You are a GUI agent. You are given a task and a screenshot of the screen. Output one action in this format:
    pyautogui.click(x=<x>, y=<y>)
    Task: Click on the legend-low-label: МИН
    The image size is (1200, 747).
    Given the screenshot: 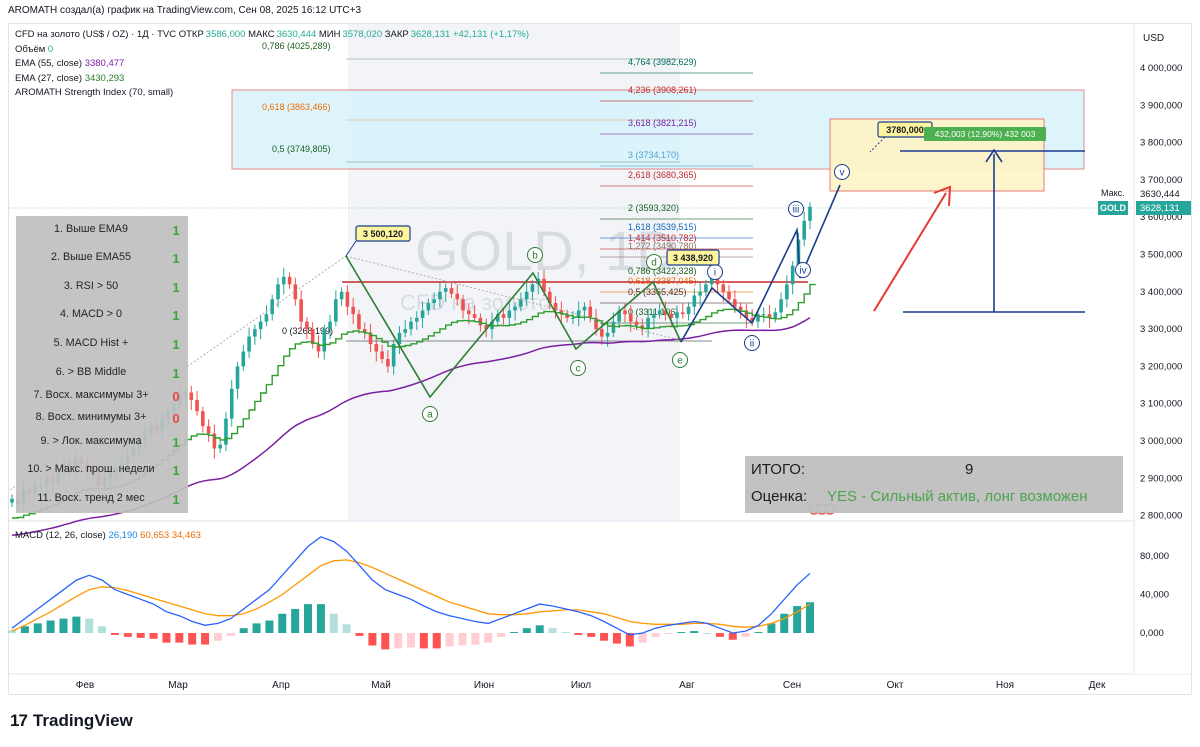 What is the action you would take?
    pyautogui.click(x=329, y=34)
    